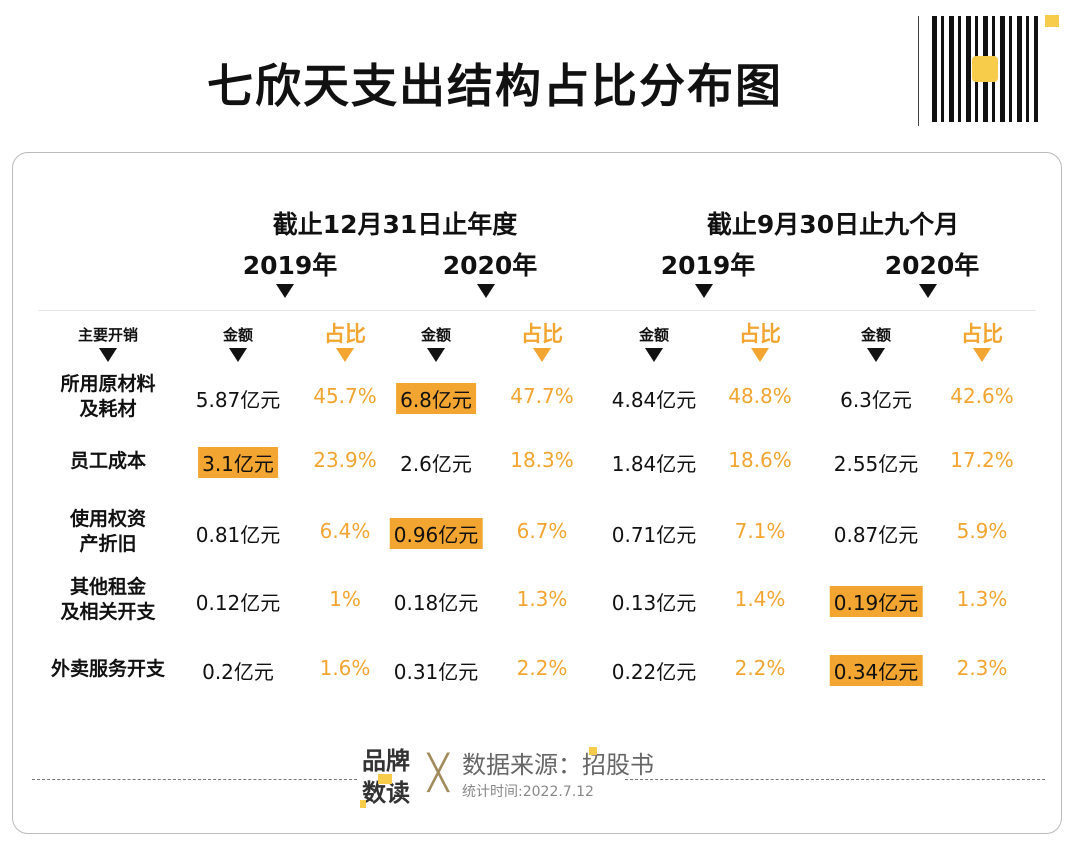 The width and height of the screenshot is (1080, 861). I want to click on amount-value: 1.84亿元, so click(654, 464).